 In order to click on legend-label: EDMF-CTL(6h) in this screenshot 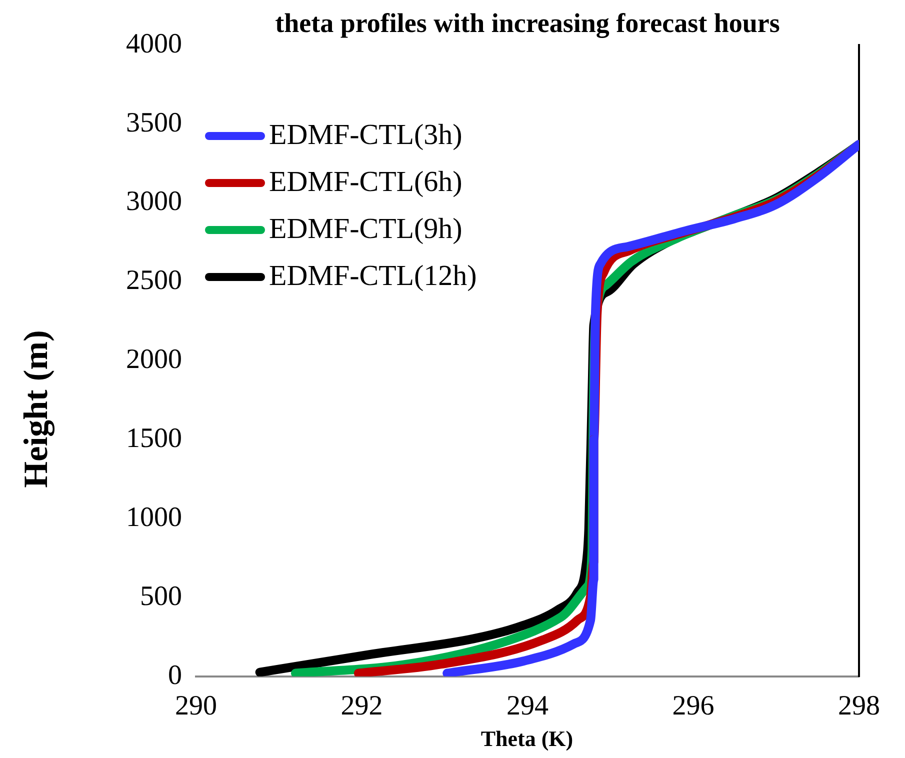, I will do `click(365, 182)`.